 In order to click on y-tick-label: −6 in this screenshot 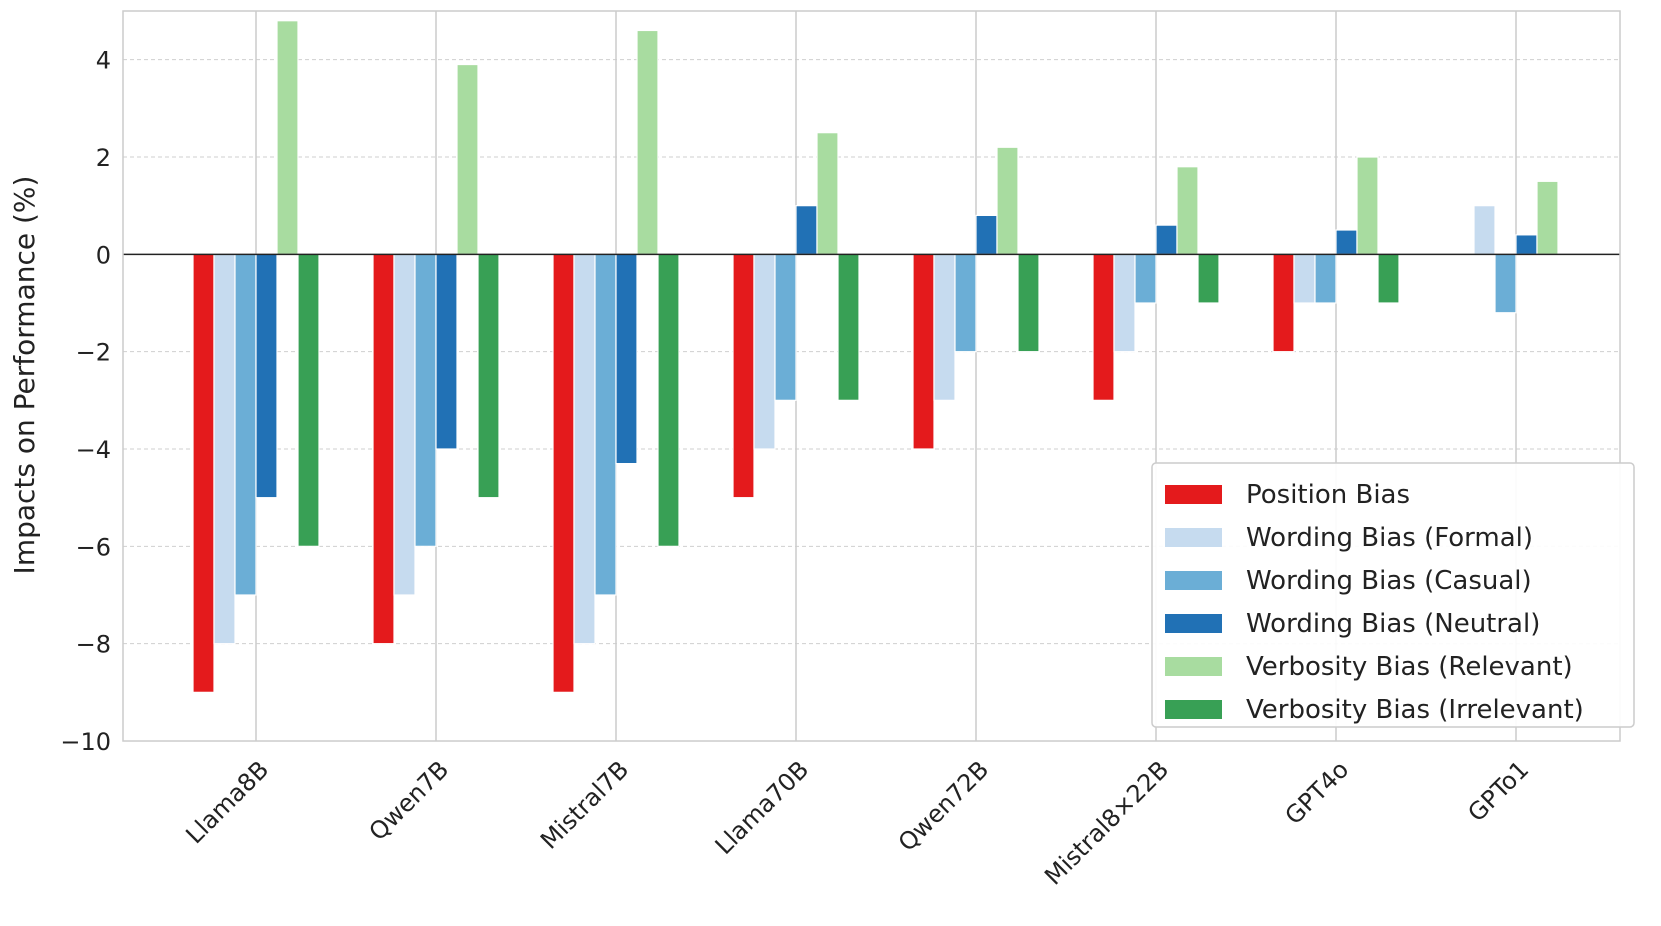, I will do `click(93, 547)`.